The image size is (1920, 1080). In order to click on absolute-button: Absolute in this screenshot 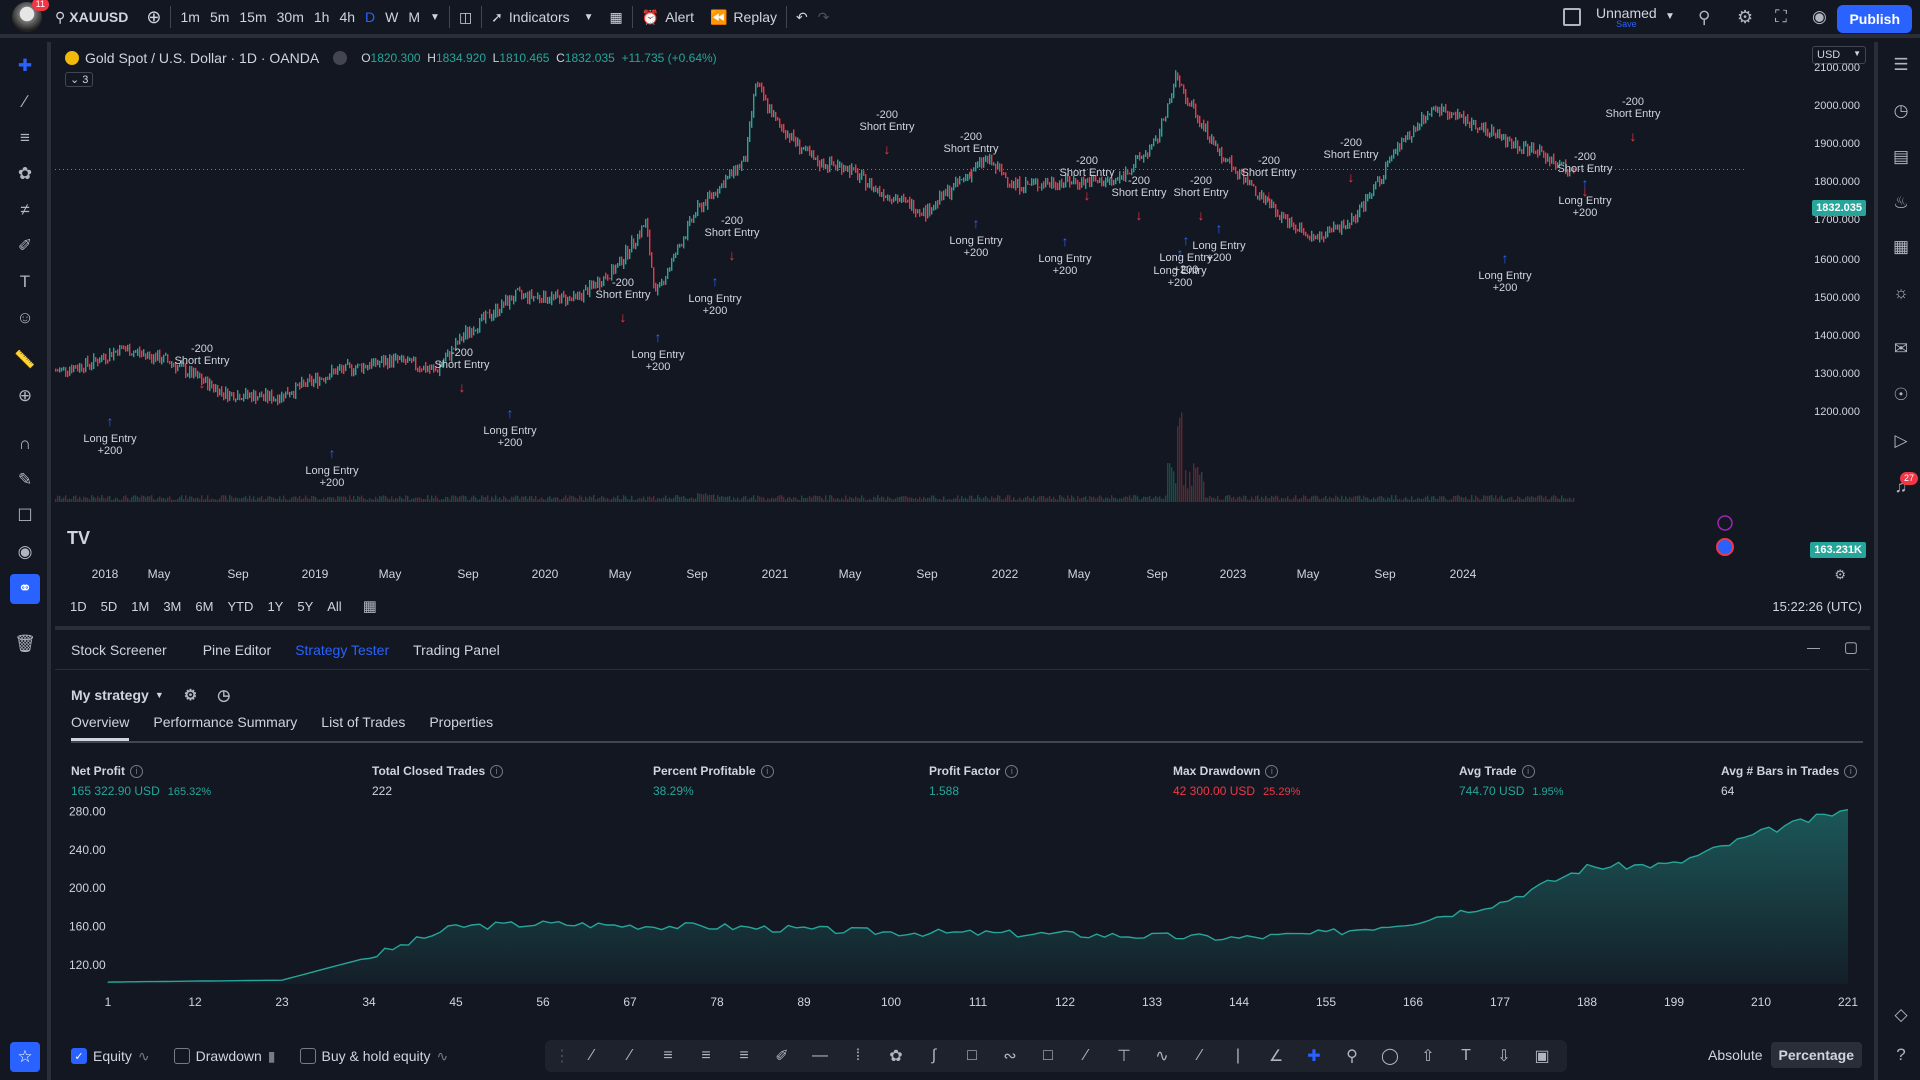, I will do `click(1735, 1055)`.